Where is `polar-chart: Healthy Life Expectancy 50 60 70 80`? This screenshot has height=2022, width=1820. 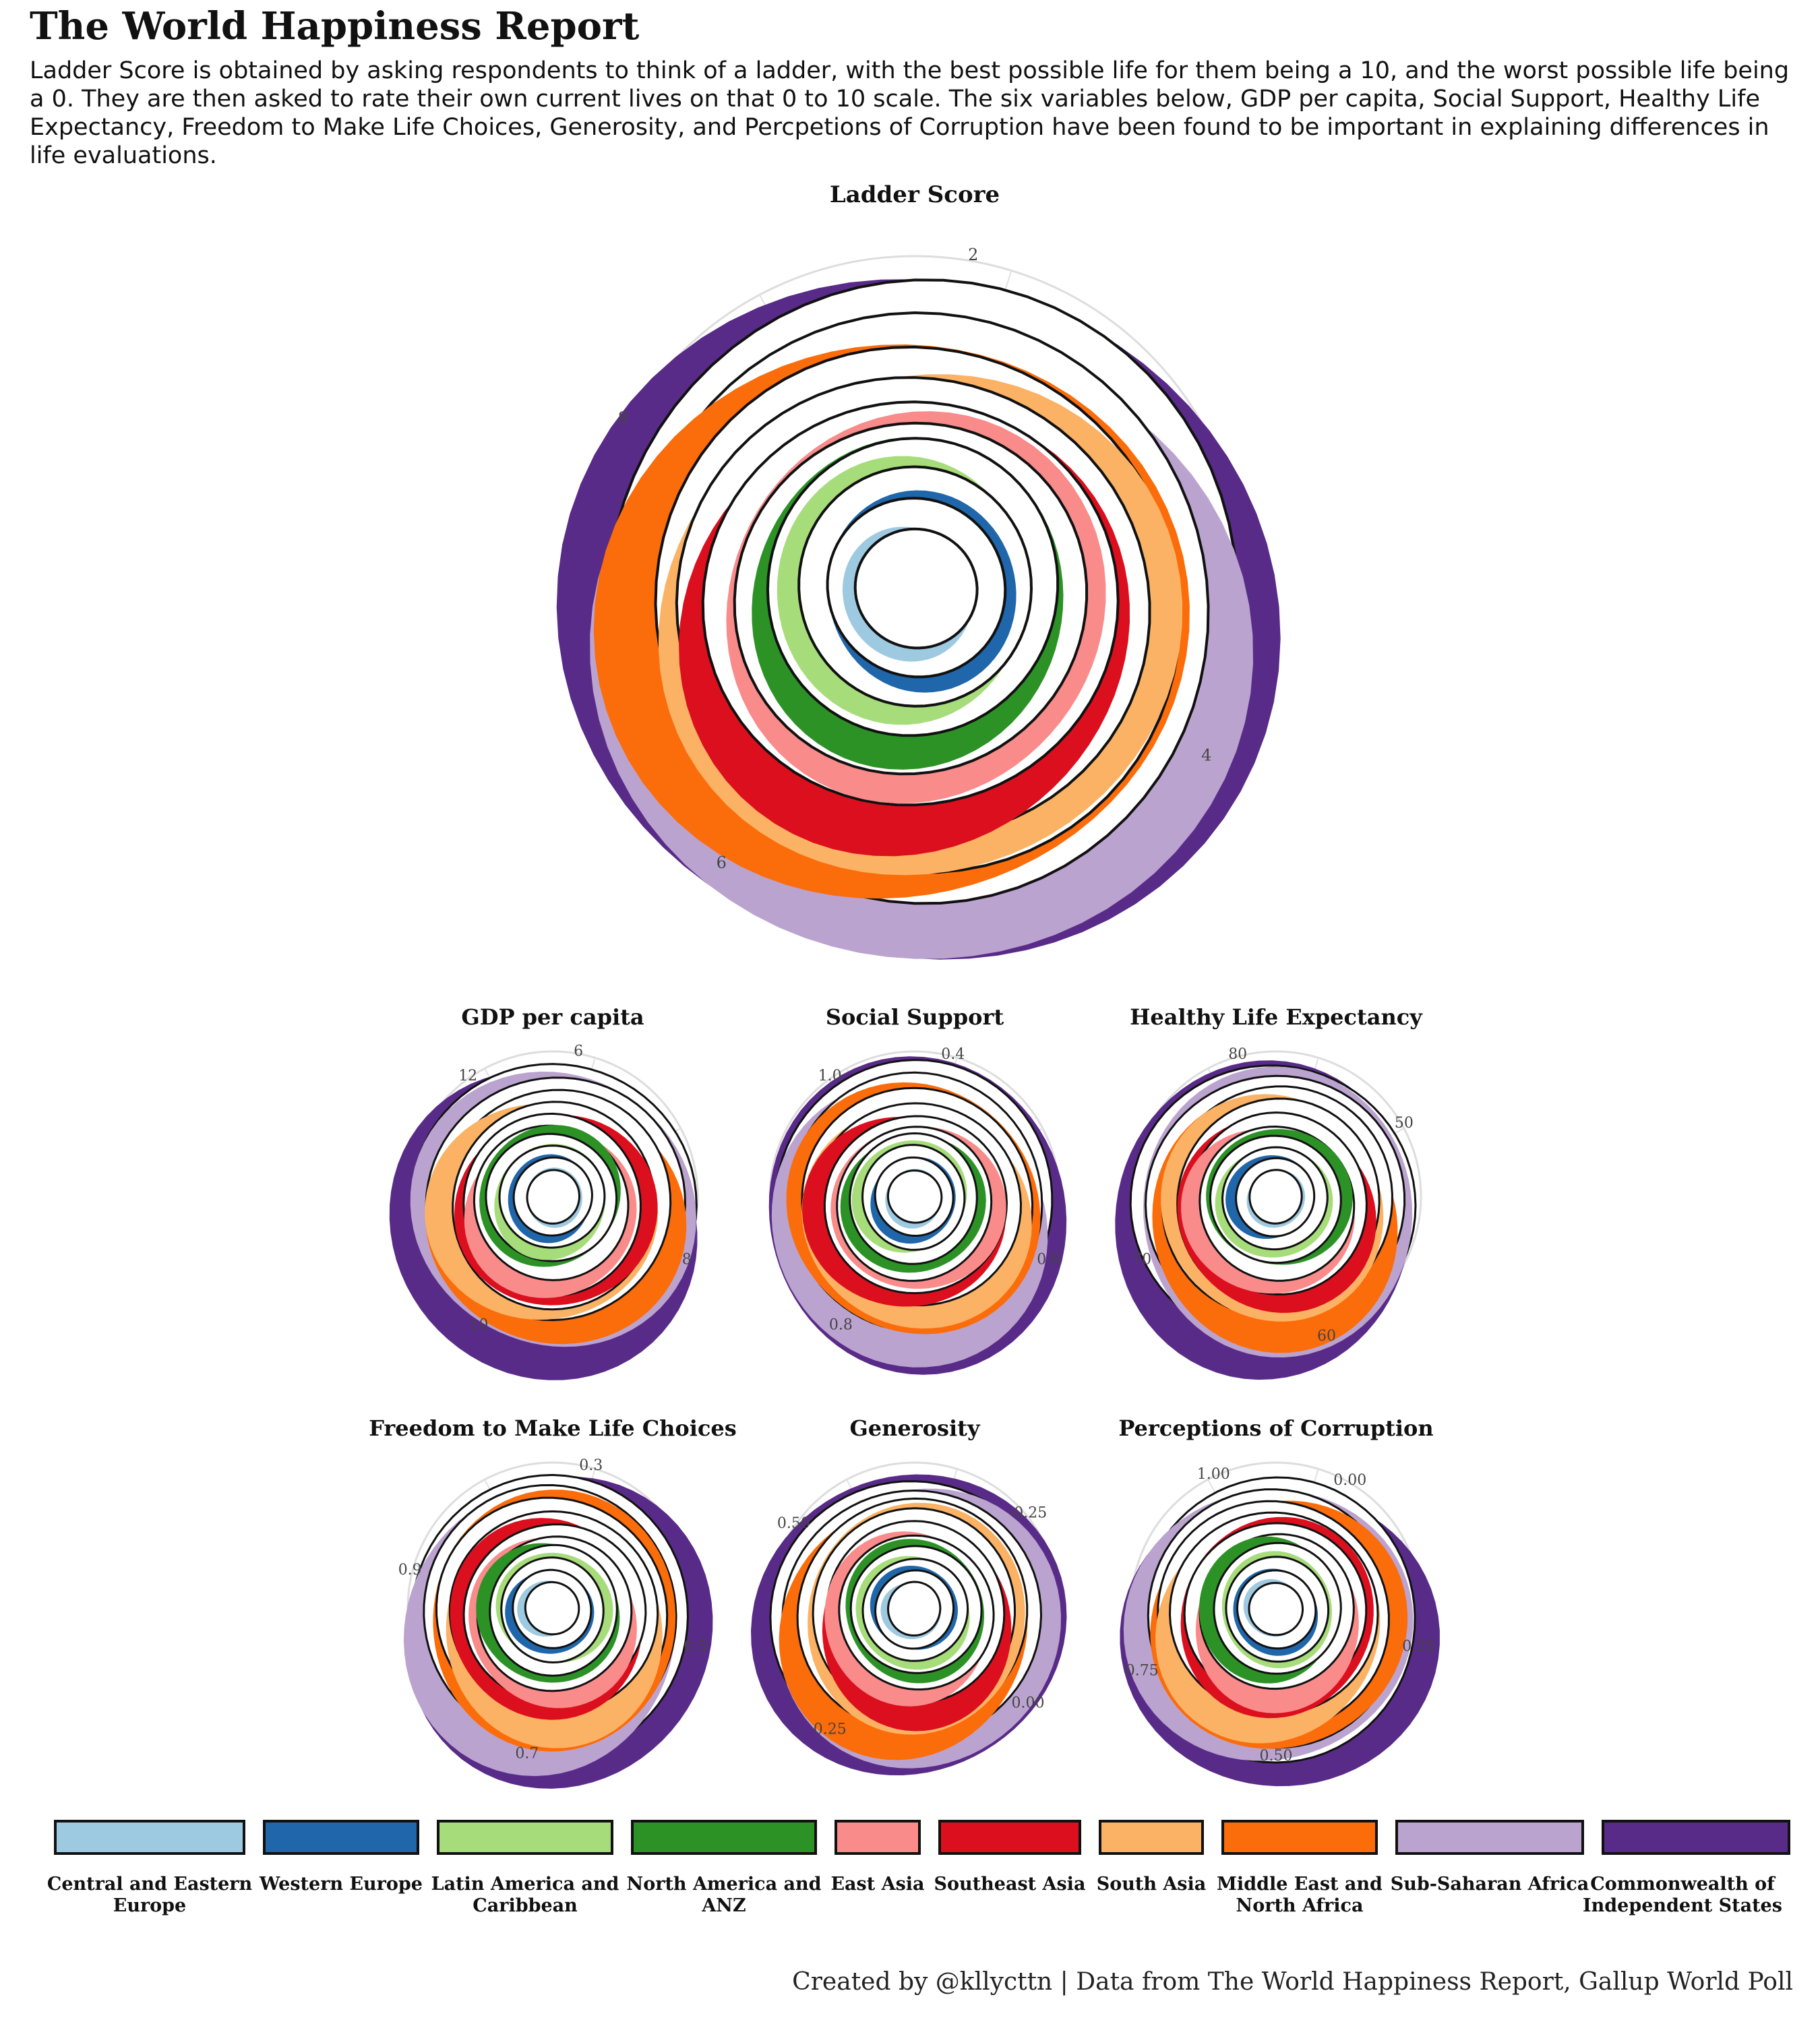
polar-chart: Healthy Life Expectancy 50 60 70 80 is located at coordinates (1269, 1192).